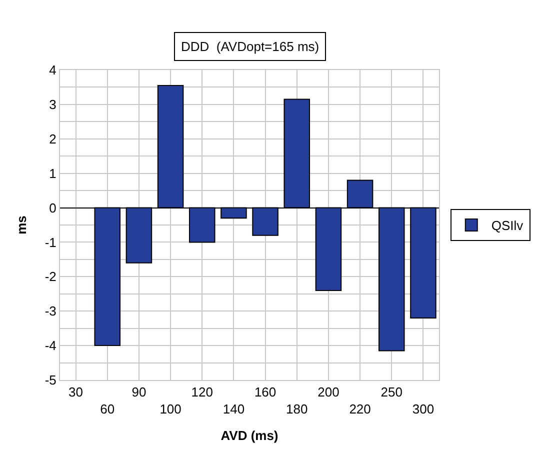 This screenshot has width=542, height=453. What do you see at coordinates (391, 392) in the screenshot?
I see `x-tick-label: 250` at bounding box center [391, 392].